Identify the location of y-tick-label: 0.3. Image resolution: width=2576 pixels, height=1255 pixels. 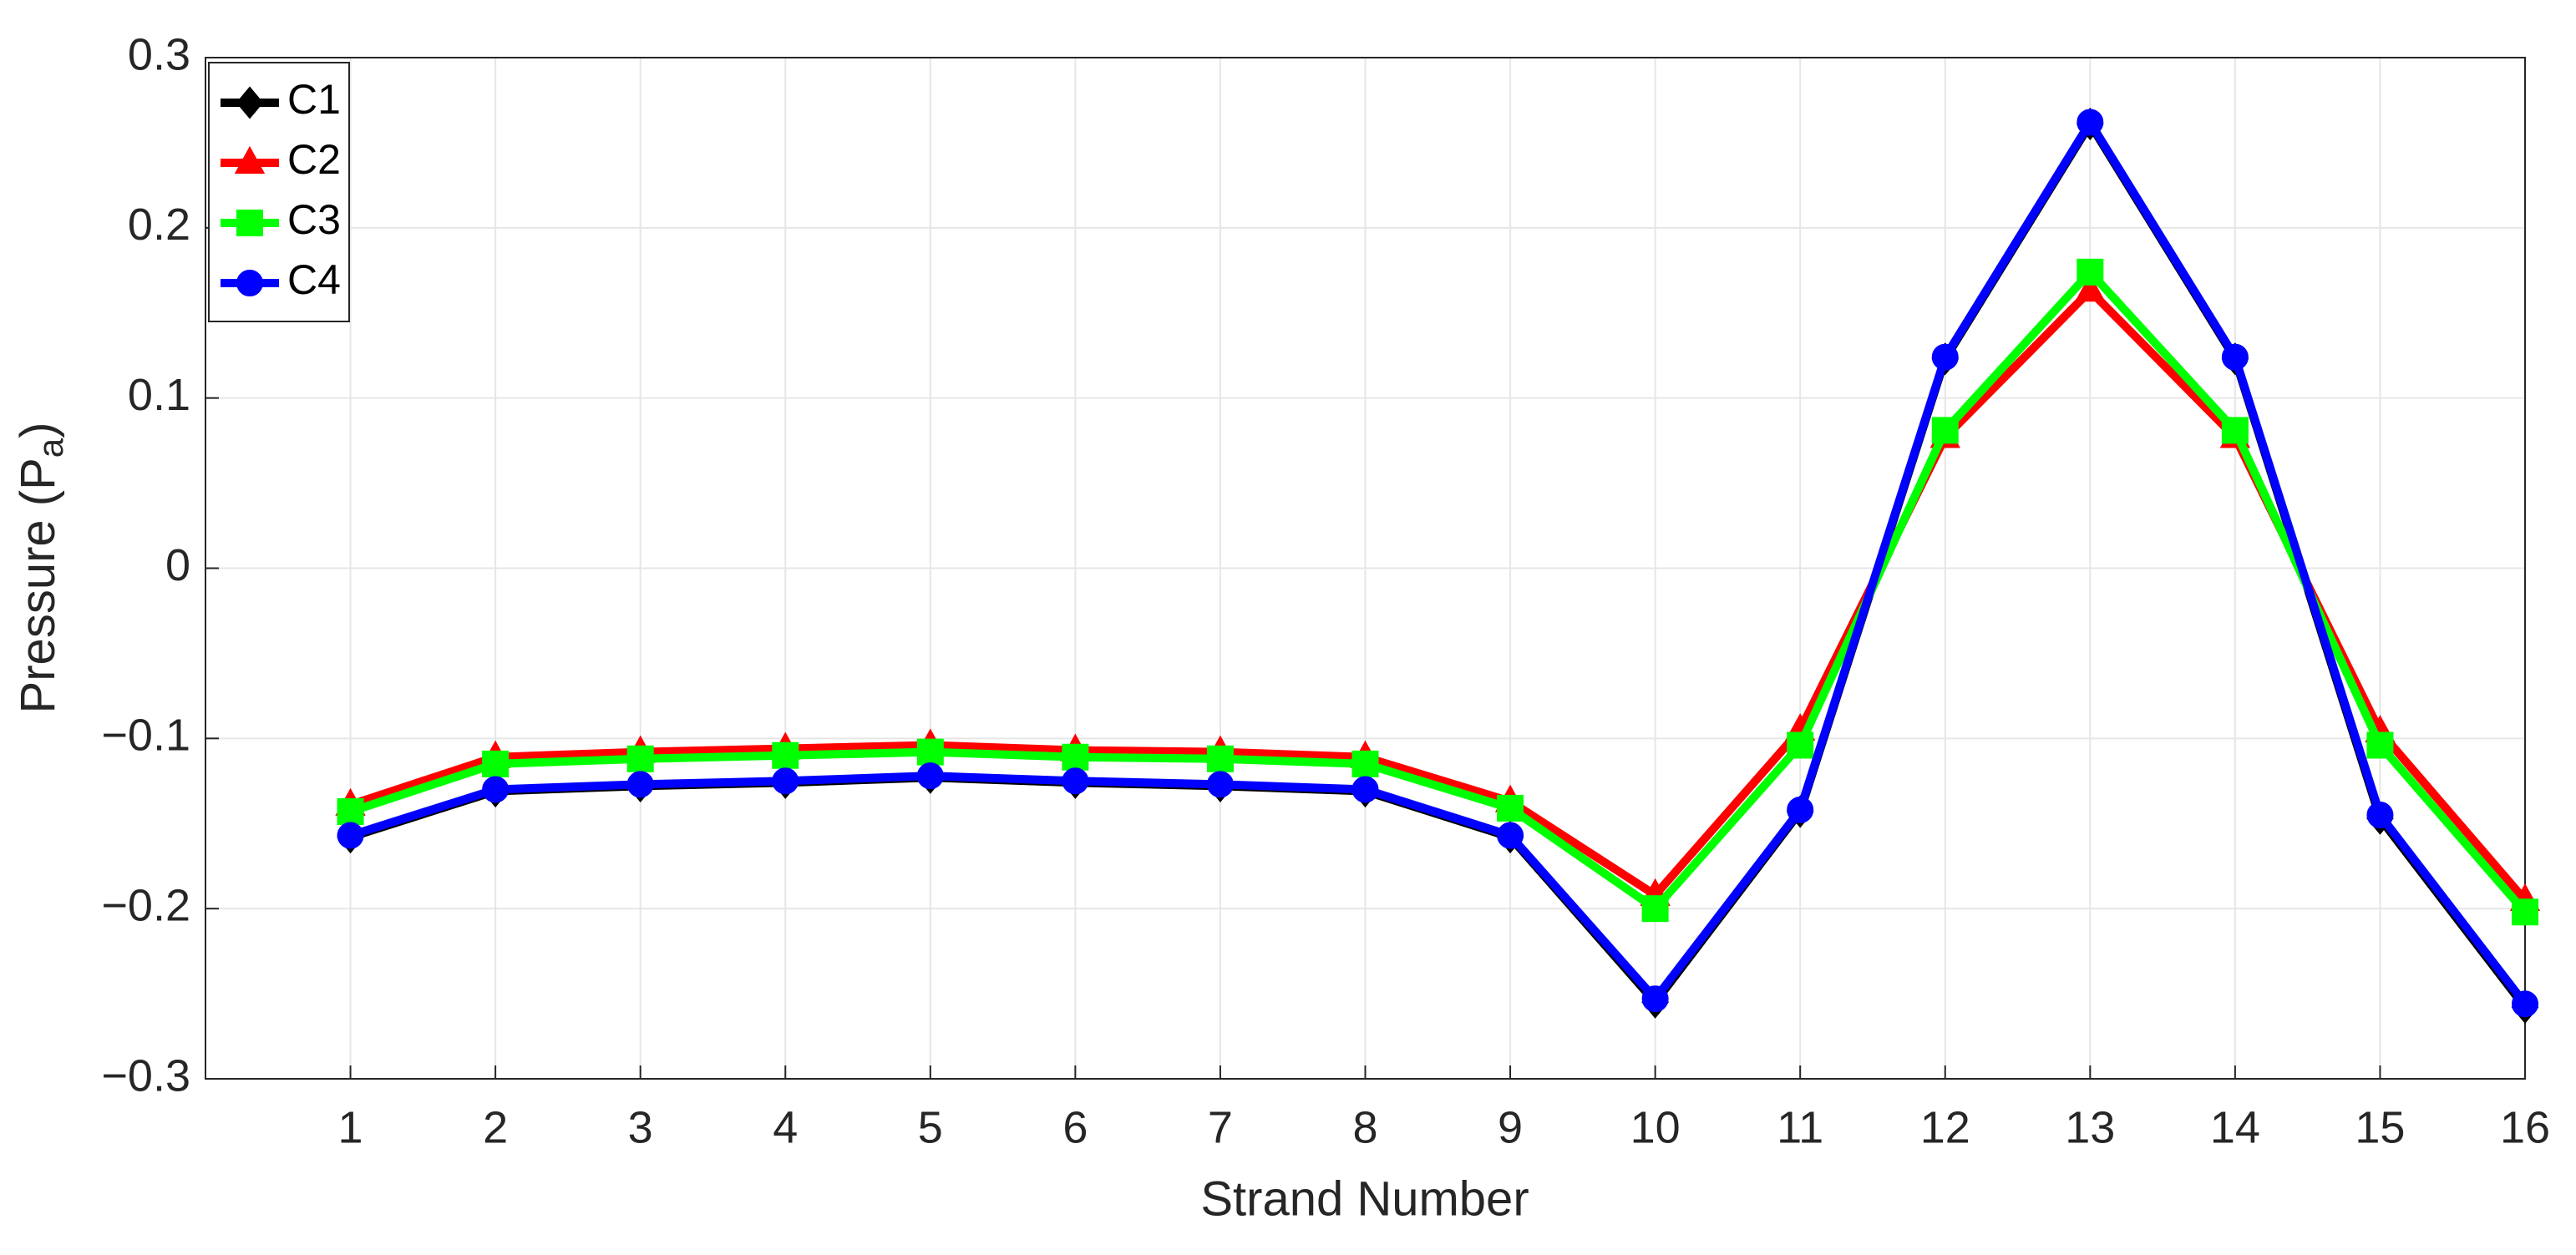
(159, 54).